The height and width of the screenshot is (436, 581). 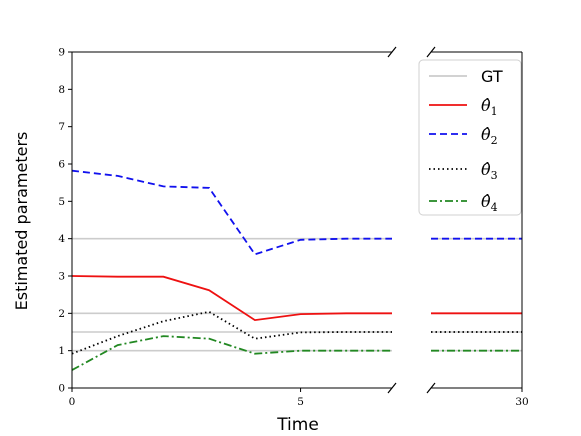 I want to click on y-tick-label: 4, so click(x=61, y=239).